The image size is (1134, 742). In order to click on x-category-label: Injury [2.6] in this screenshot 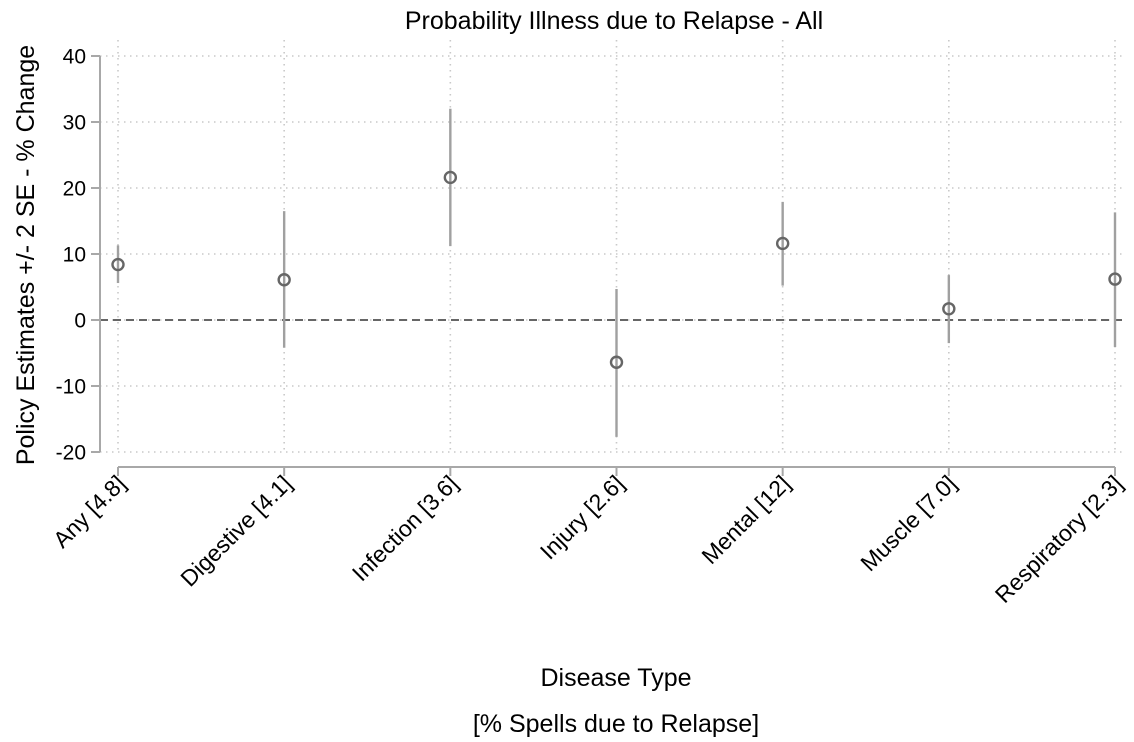, I will do `click(582, 517)`.